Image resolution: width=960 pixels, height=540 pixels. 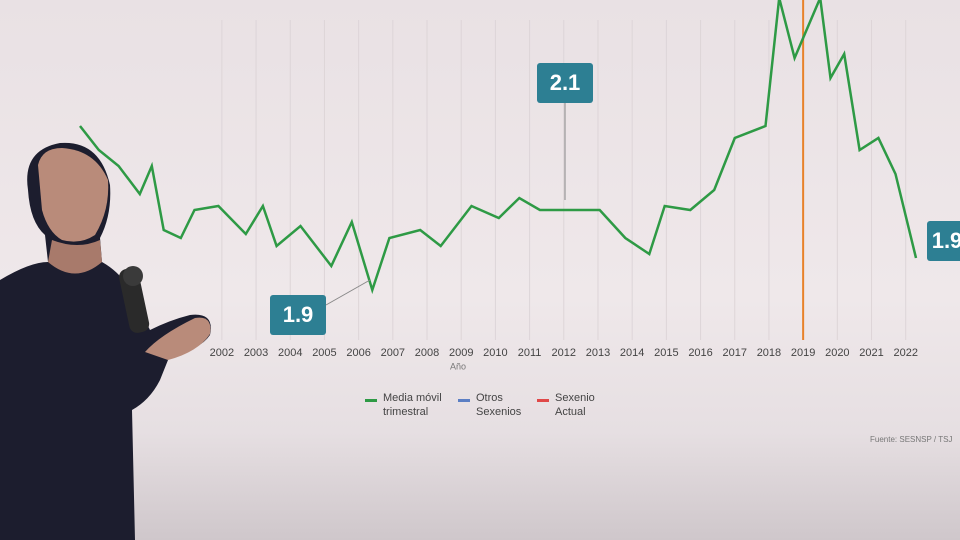 What do you see at coordinates (666, 353) in the screenshot?
I see `x-tick-label: 2015` at bounding box center [666, 353].